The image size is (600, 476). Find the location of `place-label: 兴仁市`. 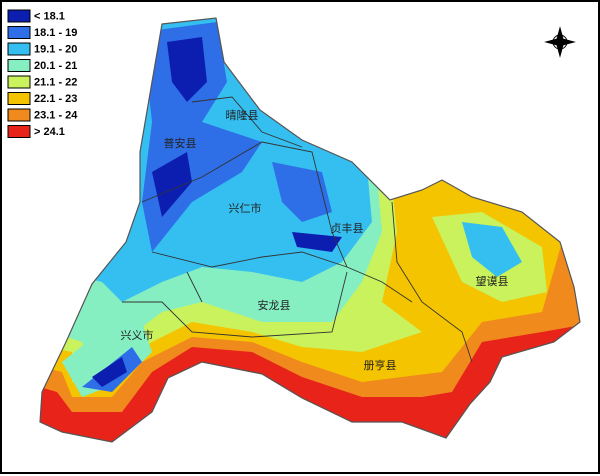

place-label: 兴仁市 is located at coordinates (245, 208).